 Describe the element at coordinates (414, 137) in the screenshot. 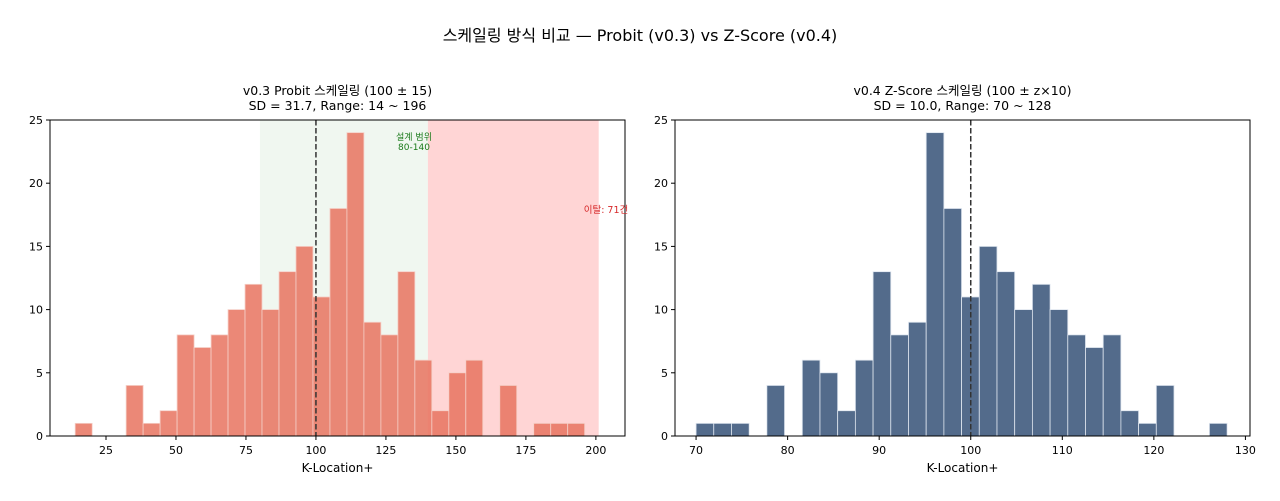

I see `design-range-label-line1: 설계 범위` at that location.